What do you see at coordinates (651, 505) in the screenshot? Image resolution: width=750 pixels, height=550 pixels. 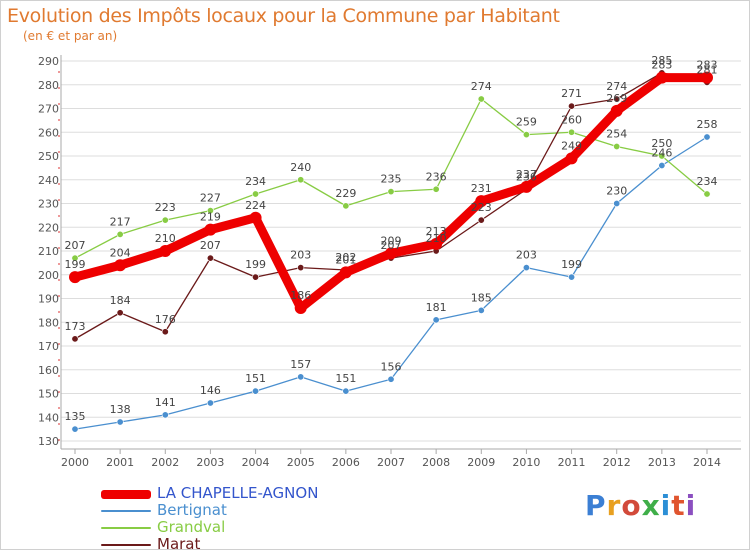 I see `logo-letter: x` at bounding box center [651, 505].